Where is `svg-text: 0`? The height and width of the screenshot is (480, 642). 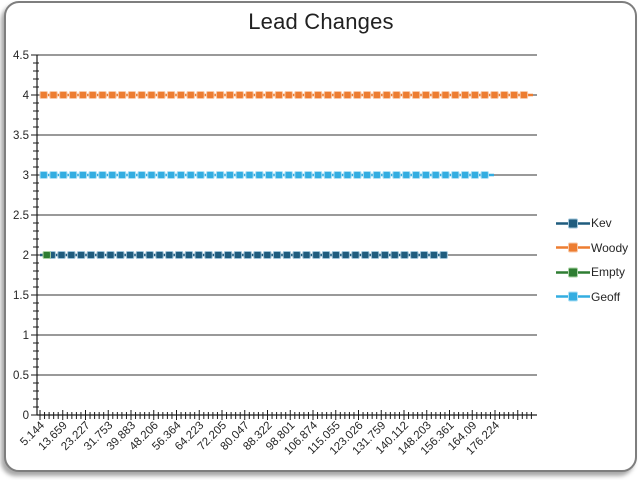 svg-text: 0 is located at coordinates (26, 416).